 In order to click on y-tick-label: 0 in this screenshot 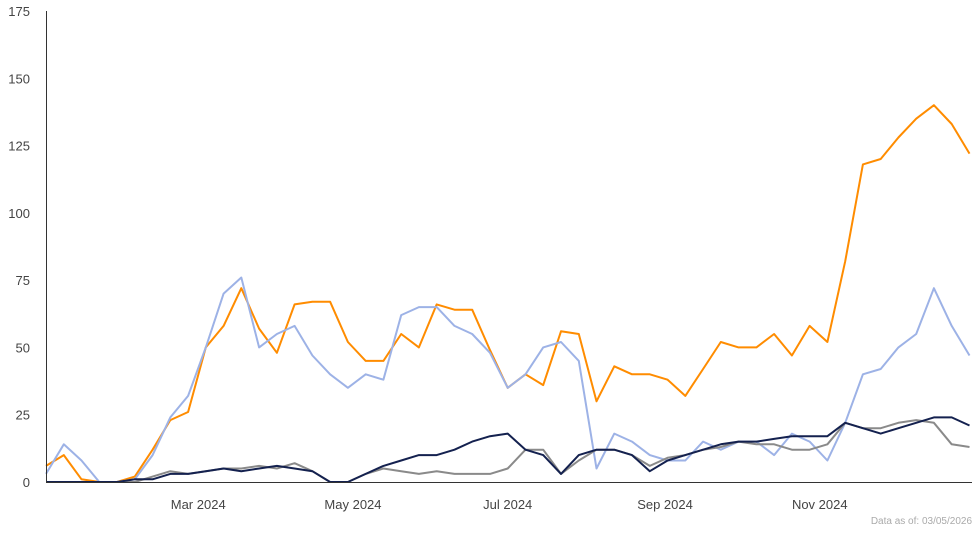, I will do `click(26, 482)`.